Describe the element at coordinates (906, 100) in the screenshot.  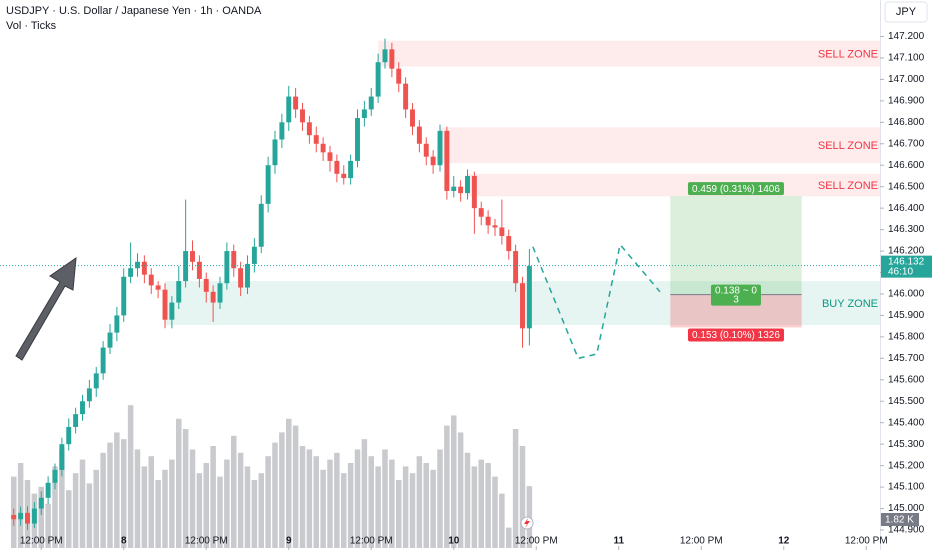
I see `y-tick-label: 146.900` at that location.